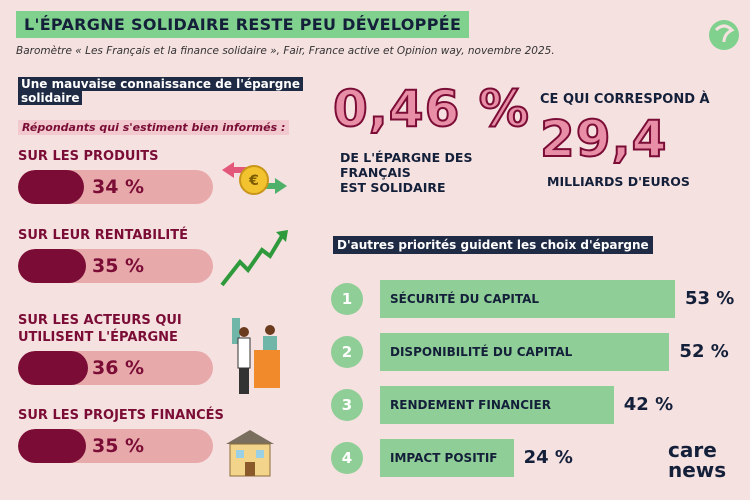  Describe the element at coordinates (347, 299) in the screenshot. I see `rank-badge: 1` at that location.